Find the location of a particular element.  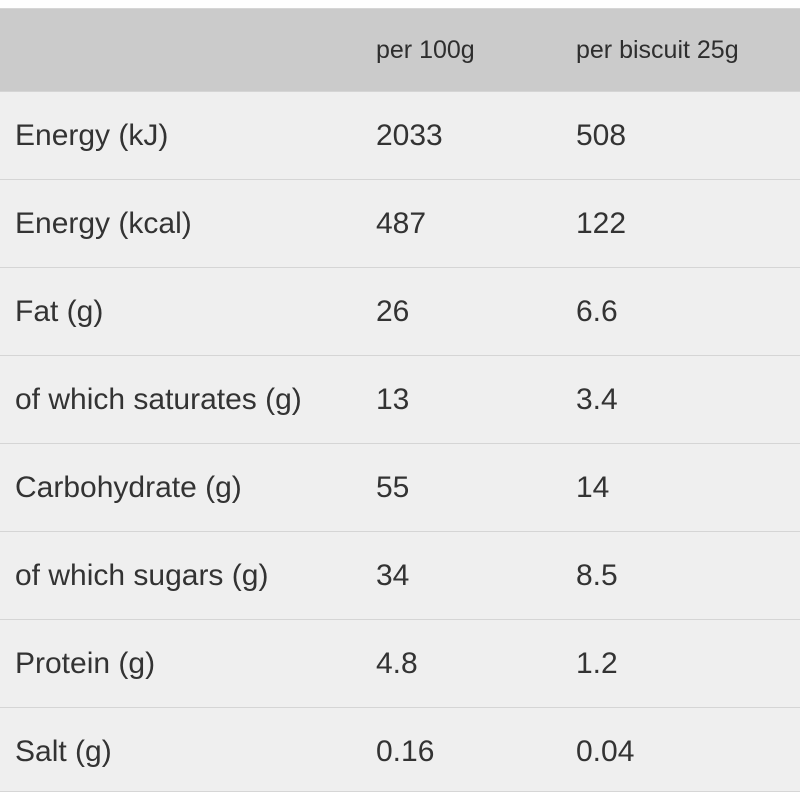

table-row: of which sugars (g) 34 8.5 is located at coordinates (400, 575).